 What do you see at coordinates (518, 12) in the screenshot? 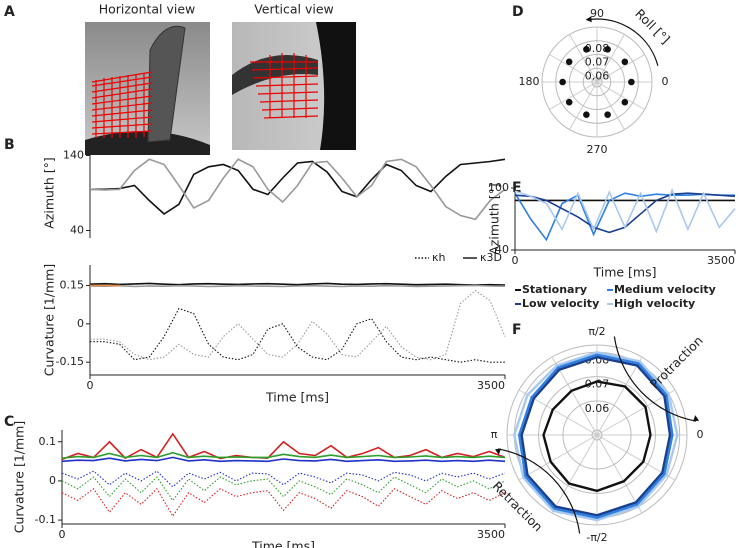
I see `panel-label: D` at bounding box center [518, 12].